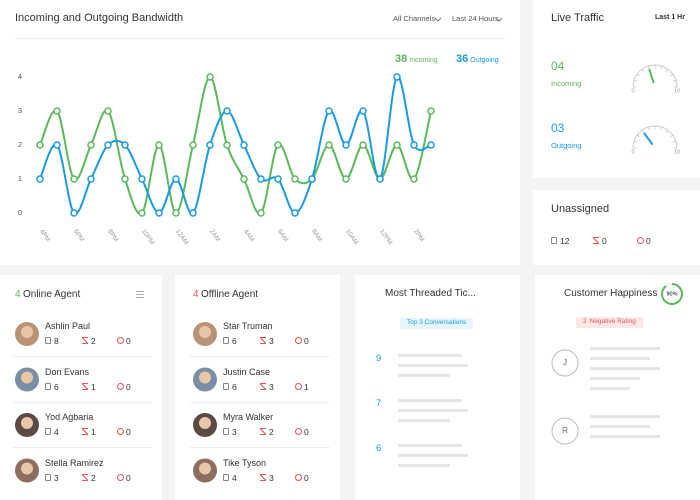 Image resolution: width=700 pixels, height=500 pixels. What do you see at coordinates (616, 89) in the screenshot?
I see `live-traffic-card` at bounding box center [616, 89].